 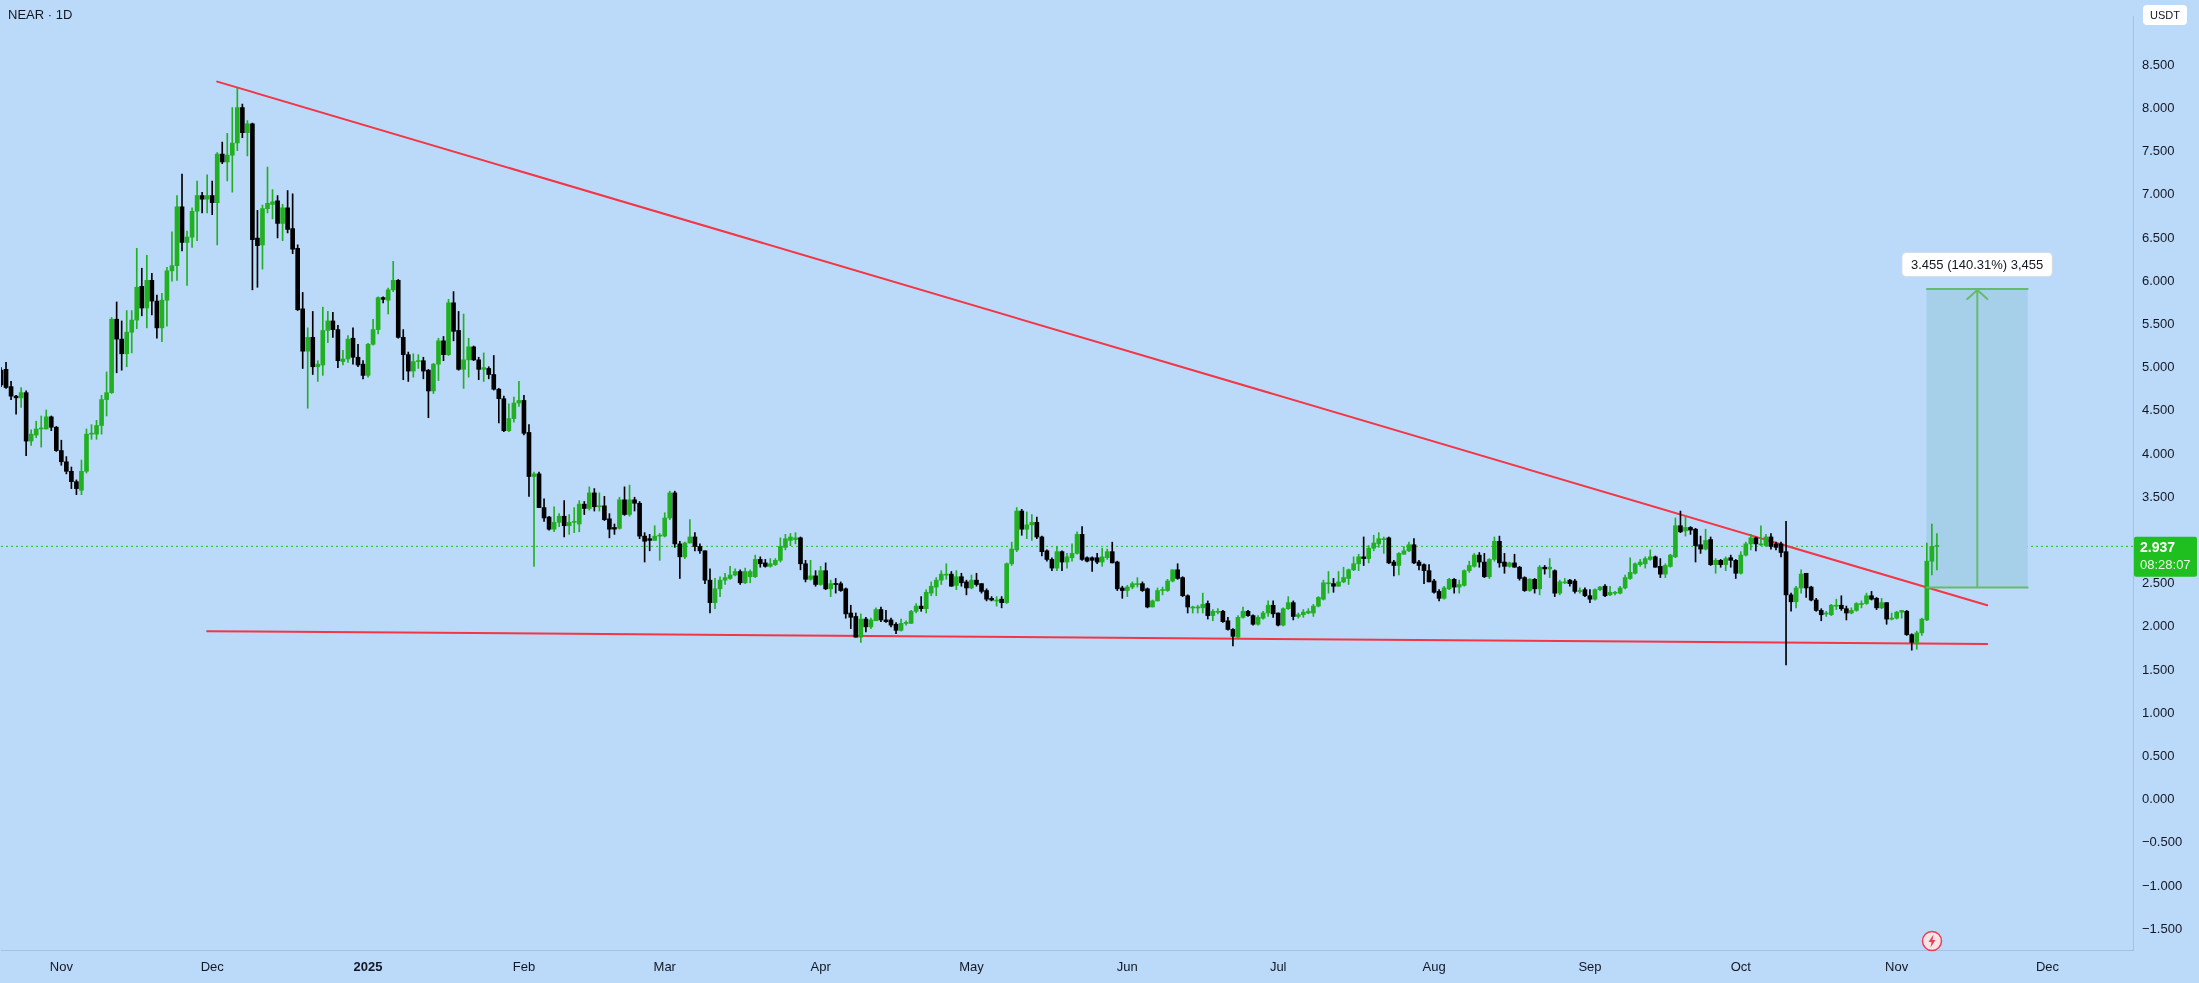 I want to click on y-tick-label: 2.500, so click(x=2158, y=583).